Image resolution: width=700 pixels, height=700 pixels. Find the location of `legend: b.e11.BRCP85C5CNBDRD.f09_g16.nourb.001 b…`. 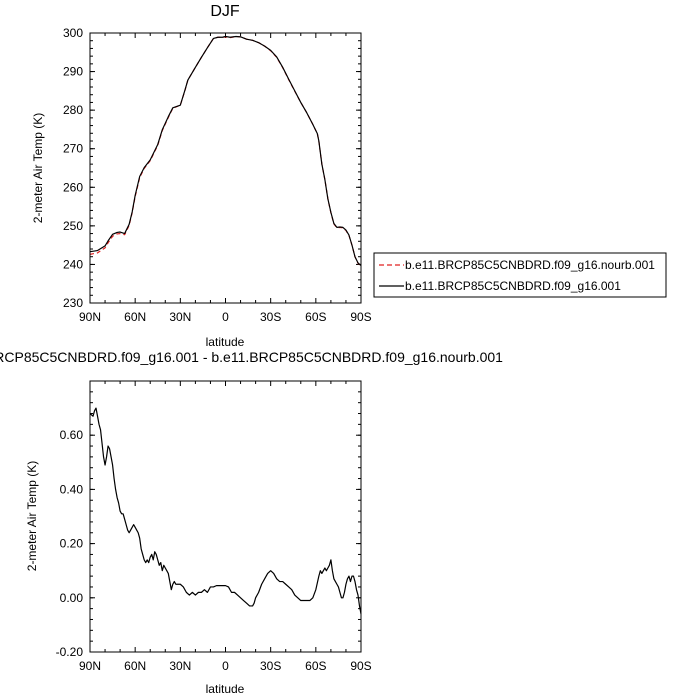

legend: b.e11.BRCP85C5CNBDRD.f09_g16.nourb.001 b… is located at coordinates (520, 275).